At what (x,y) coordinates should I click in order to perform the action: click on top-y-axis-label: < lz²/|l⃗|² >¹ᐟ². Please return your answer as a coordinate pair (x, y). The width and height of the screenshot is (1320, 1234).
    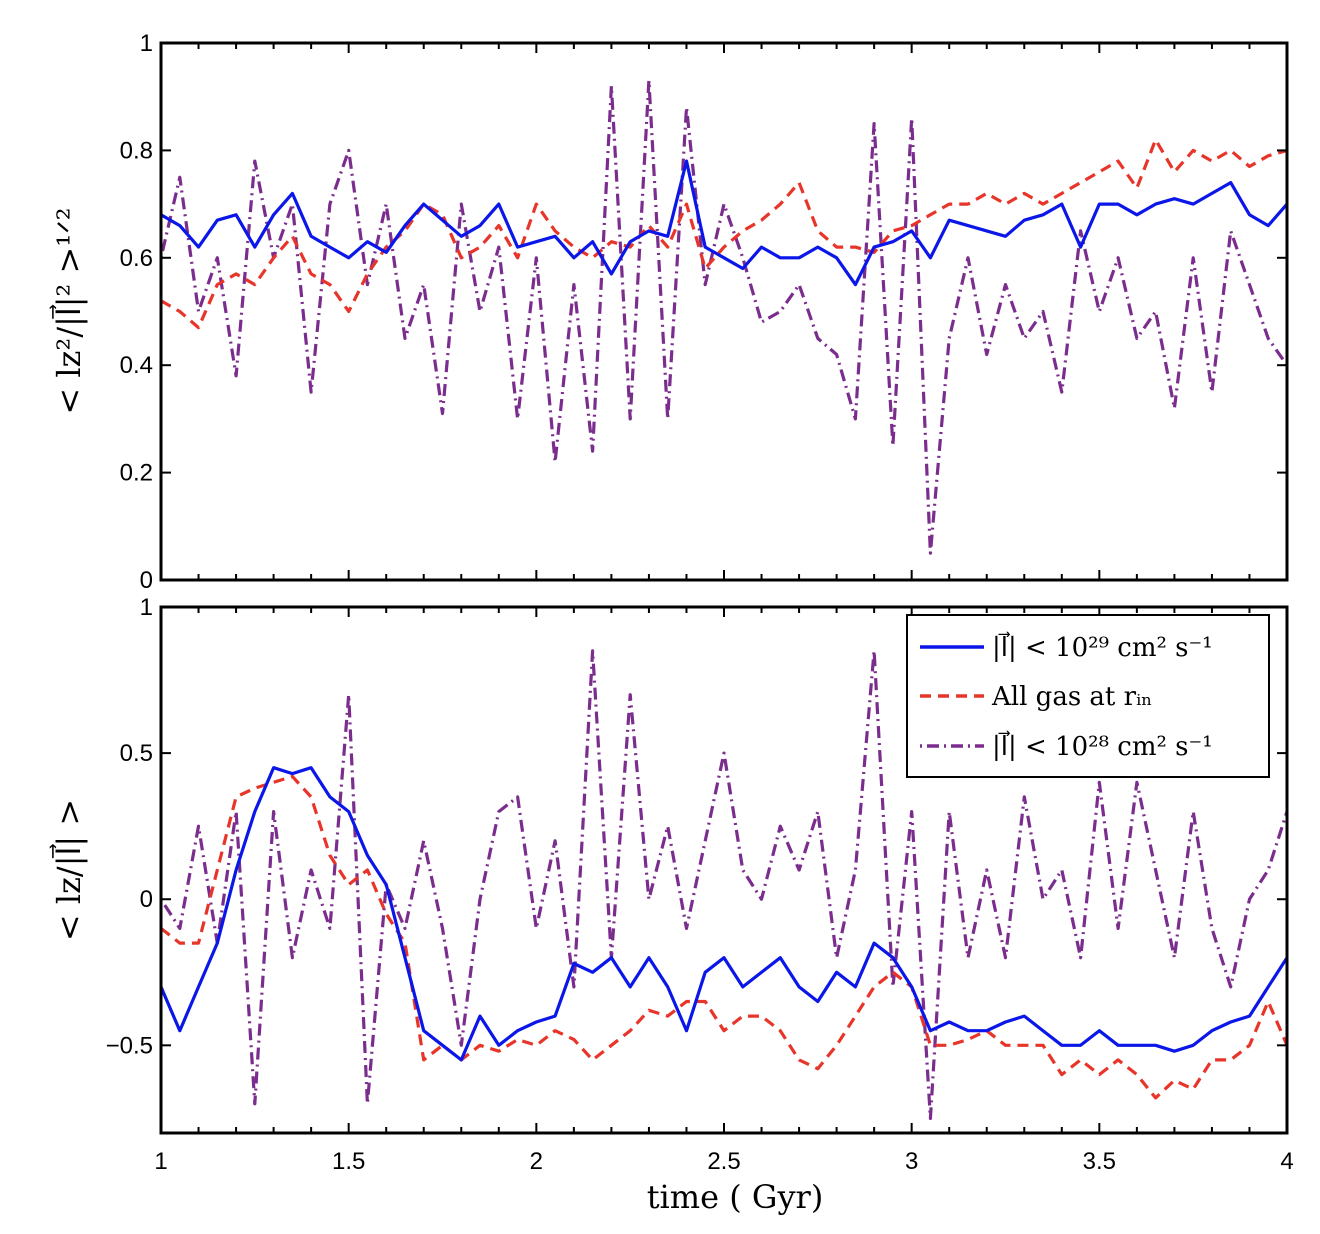
    Looking at the image, I should click on (68, 310).